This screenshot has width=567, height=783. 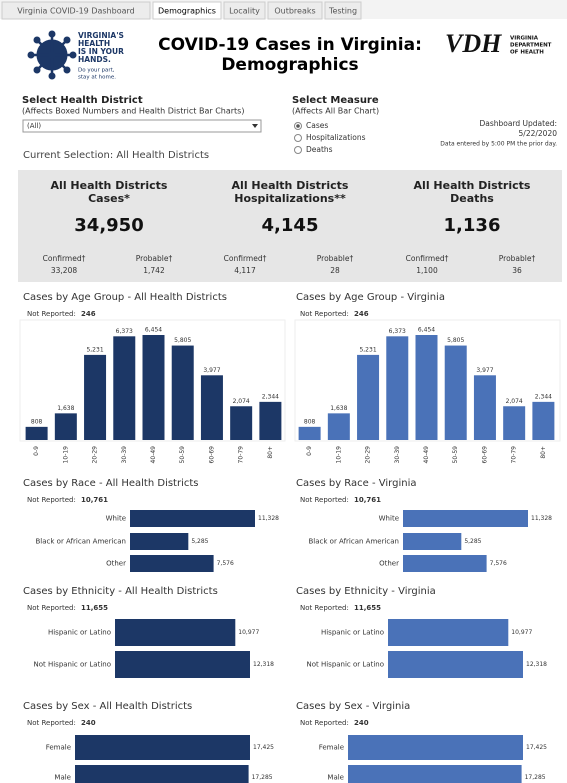 I want to click on updated-note: Data entered by 5:00 PM the prior day., so click(x=498, y=144).